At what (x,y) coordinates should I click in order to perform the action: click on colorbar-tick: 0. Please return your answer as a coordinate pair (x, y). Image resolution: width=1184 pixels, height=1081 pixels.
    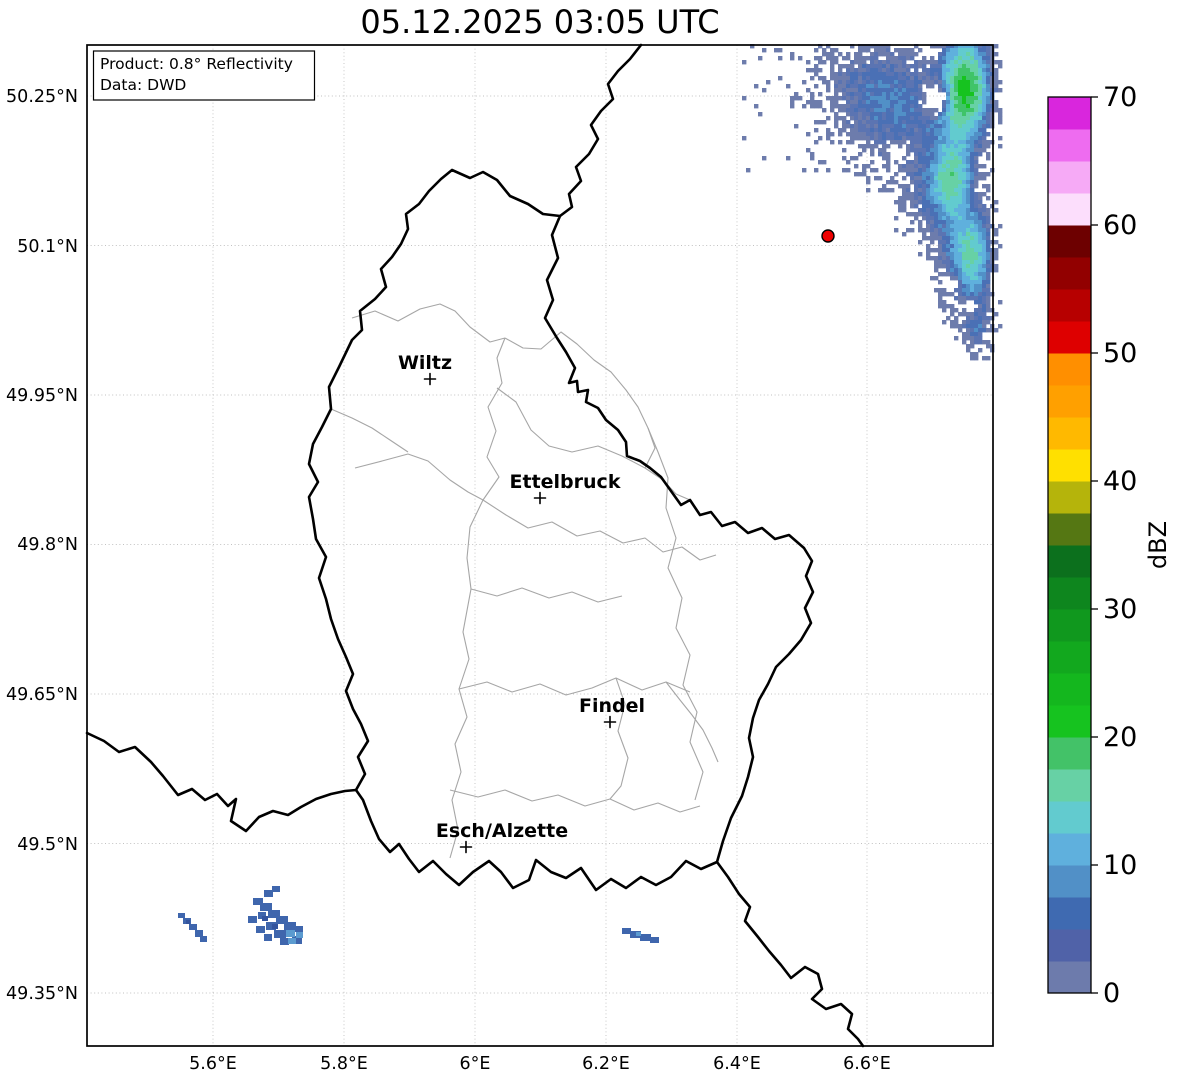
    Looking at the image, I should click on (1111, 993).